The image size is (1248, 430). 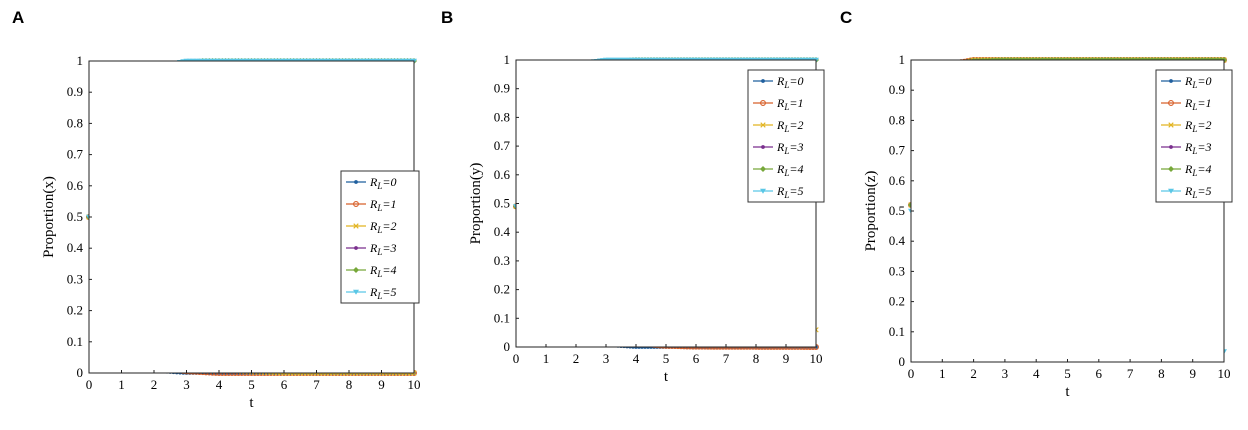 What do you see at coordinates (789, 148) in the screenshot?
I see `chart-b-legend-label-3: RL=3` at bounding box center [789, 148].